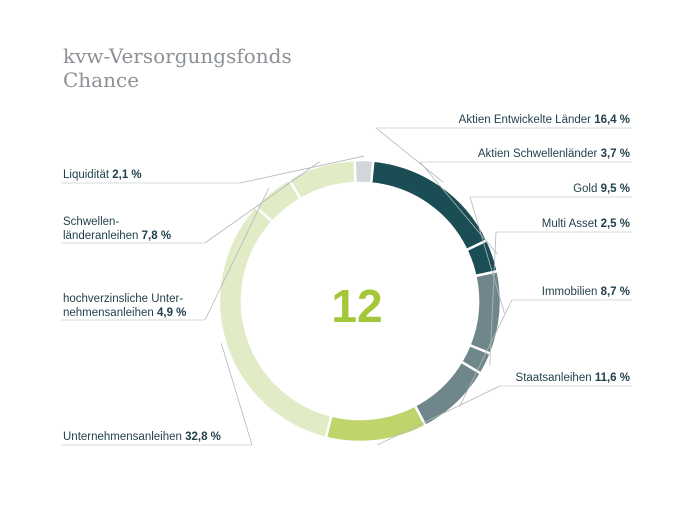 The height and width of the screenshot is (508, 690). What do you see at coordinates (102, 175) in the screenshot?
I see `slice-label: Liquidität 2,1 %` at bounding box center [102, 175].